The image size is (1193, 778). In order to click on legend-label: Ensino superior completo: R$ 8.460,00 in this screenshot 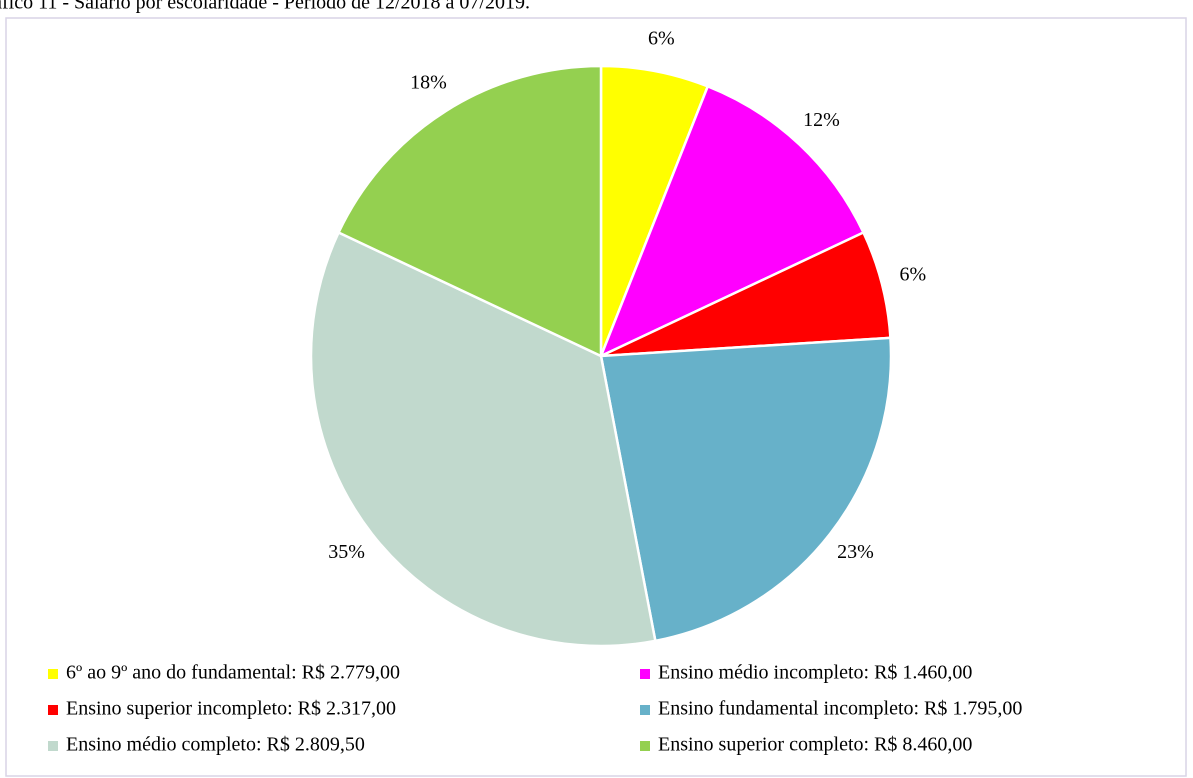, I will do `click(815, 745)`.